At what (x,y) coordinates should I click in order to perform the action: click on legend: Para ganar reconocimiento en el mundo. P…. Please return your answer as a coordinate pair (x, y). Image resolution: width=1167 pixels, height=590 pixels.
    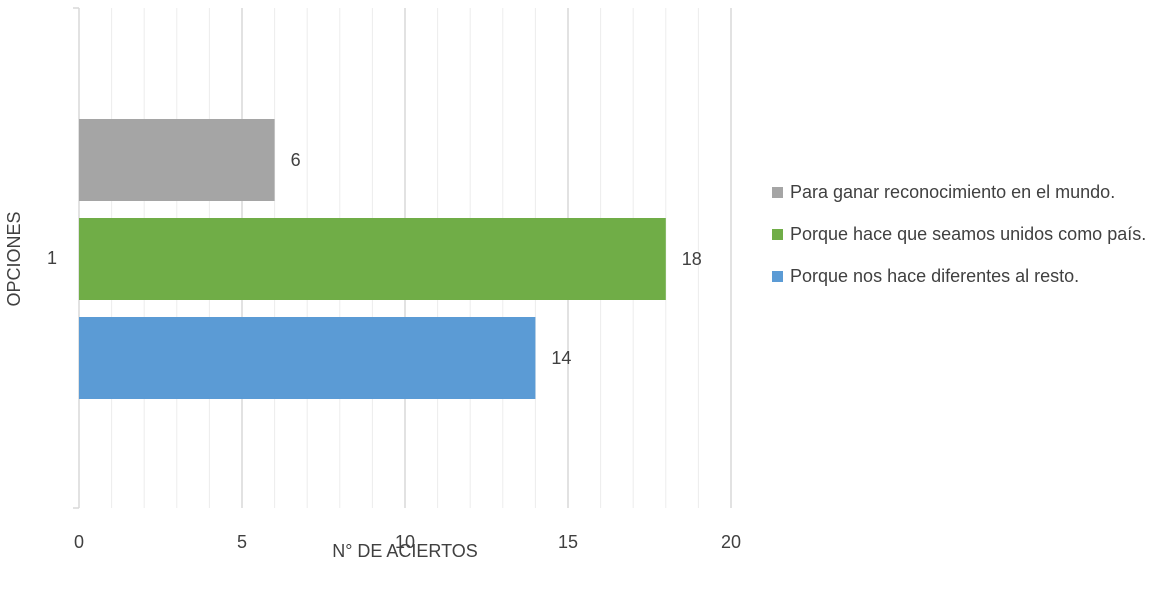
    Looking at the image, I should click on (967, 241).